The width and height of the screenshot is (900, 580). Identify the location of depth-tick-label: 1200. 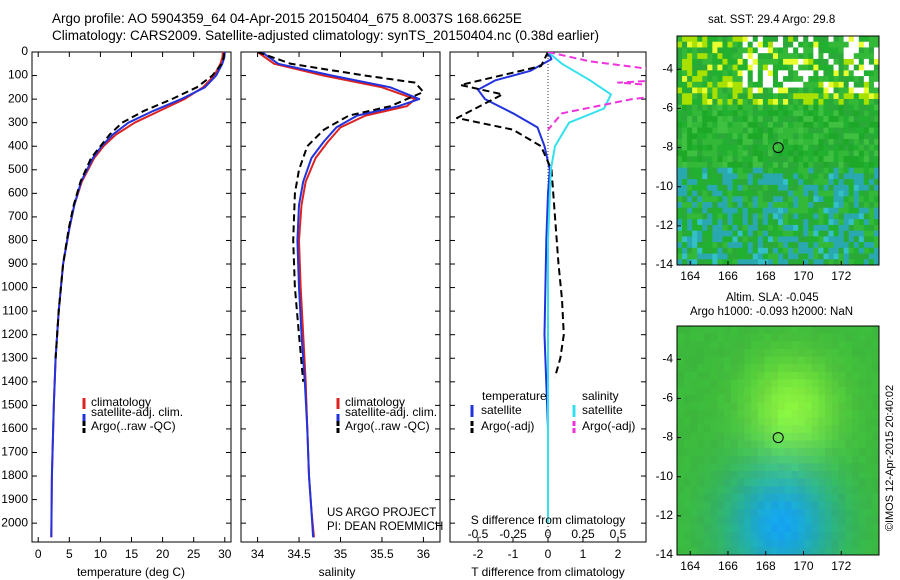
(14, 334).